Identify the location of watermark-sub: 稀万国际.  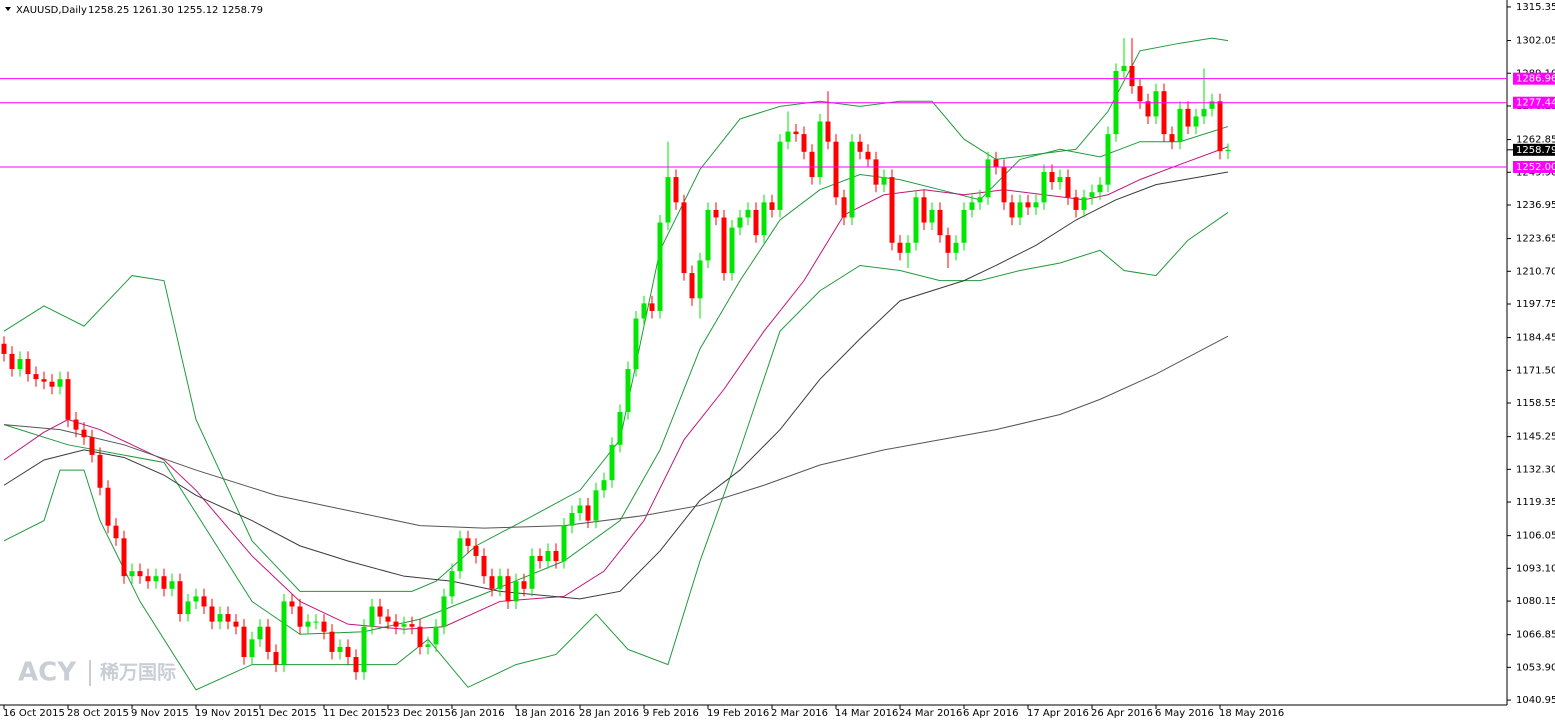
(138, 672).